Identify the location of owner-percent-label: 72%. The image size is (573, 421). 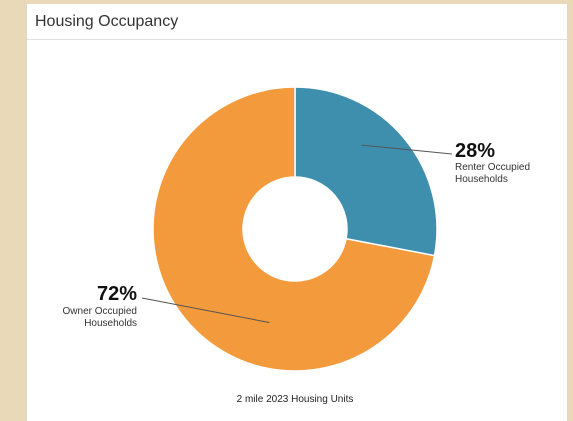
(117, 294).